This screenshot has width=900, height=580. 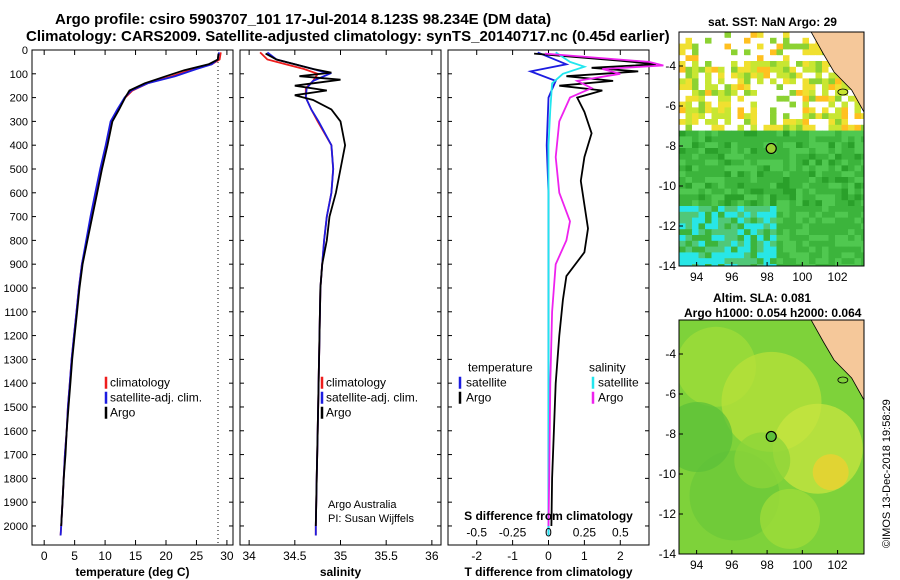 What do you see at coordinates (607, 368) in the screenshot?
I see `legend-title: salinity` at bounding box center [607, 368].